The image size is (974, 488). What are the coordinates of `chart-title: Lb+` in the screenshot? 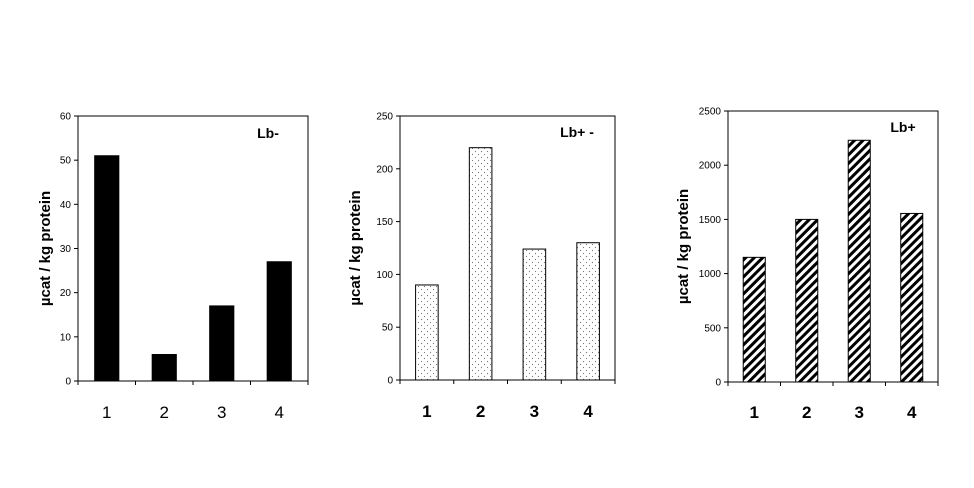 It's located at (902, 127).